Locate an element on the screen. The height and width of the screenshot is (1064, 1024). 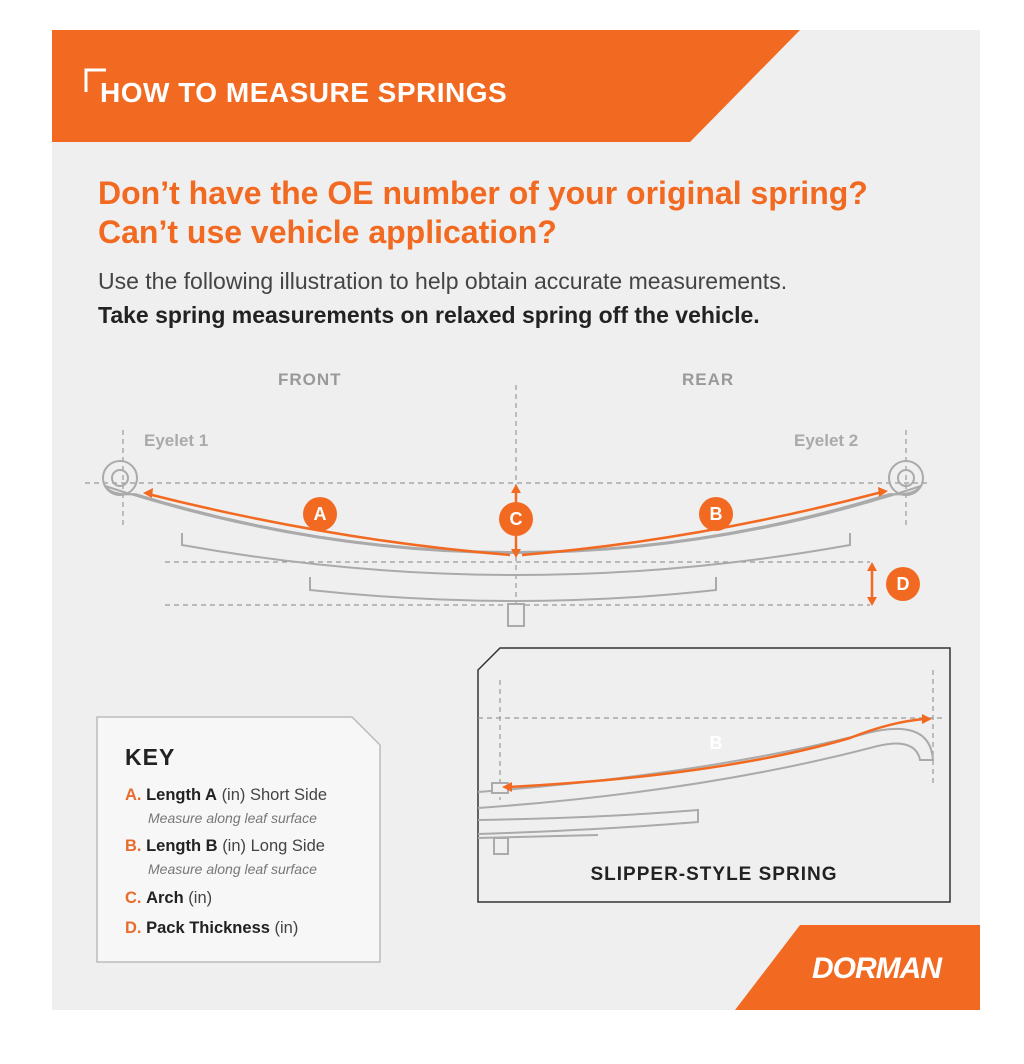
marker-a: A is located at coordinates (320, 514).